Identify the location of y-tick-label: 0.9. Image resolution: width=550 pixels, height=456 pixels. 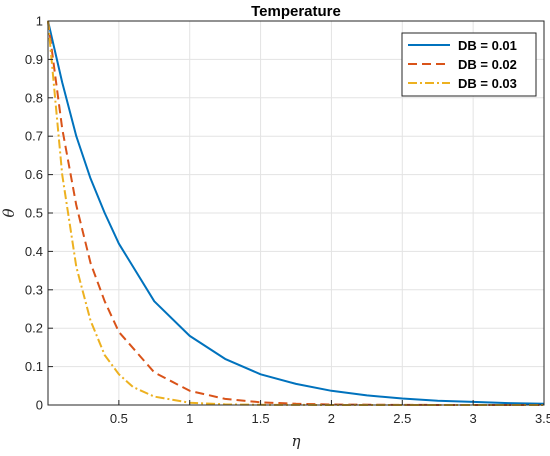
(34, 59).